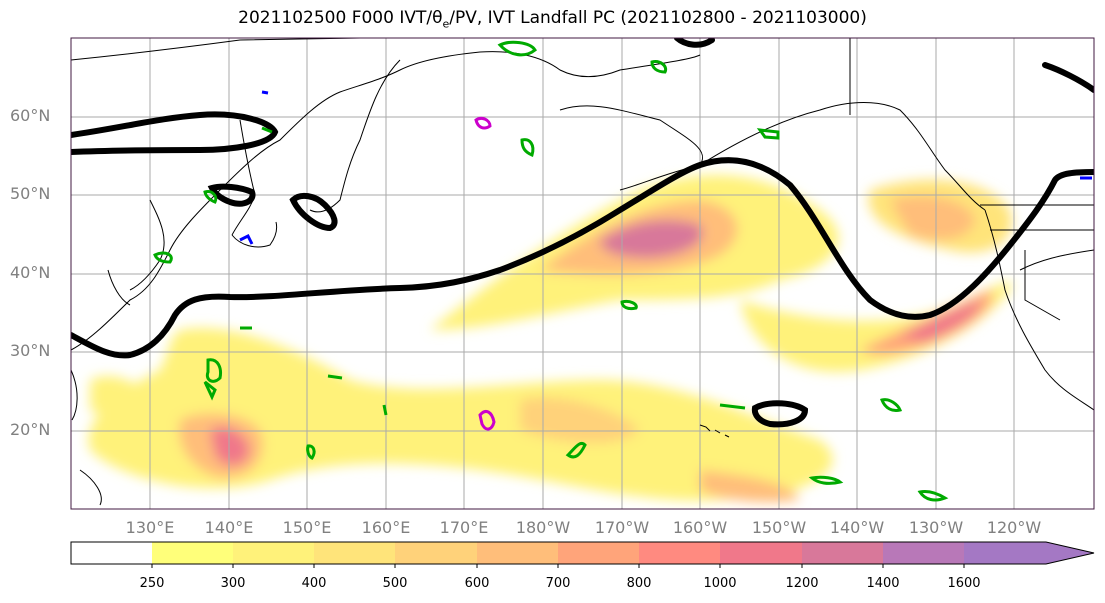  I want to click on lat-label-50n: 50°N, so click(30, 193).